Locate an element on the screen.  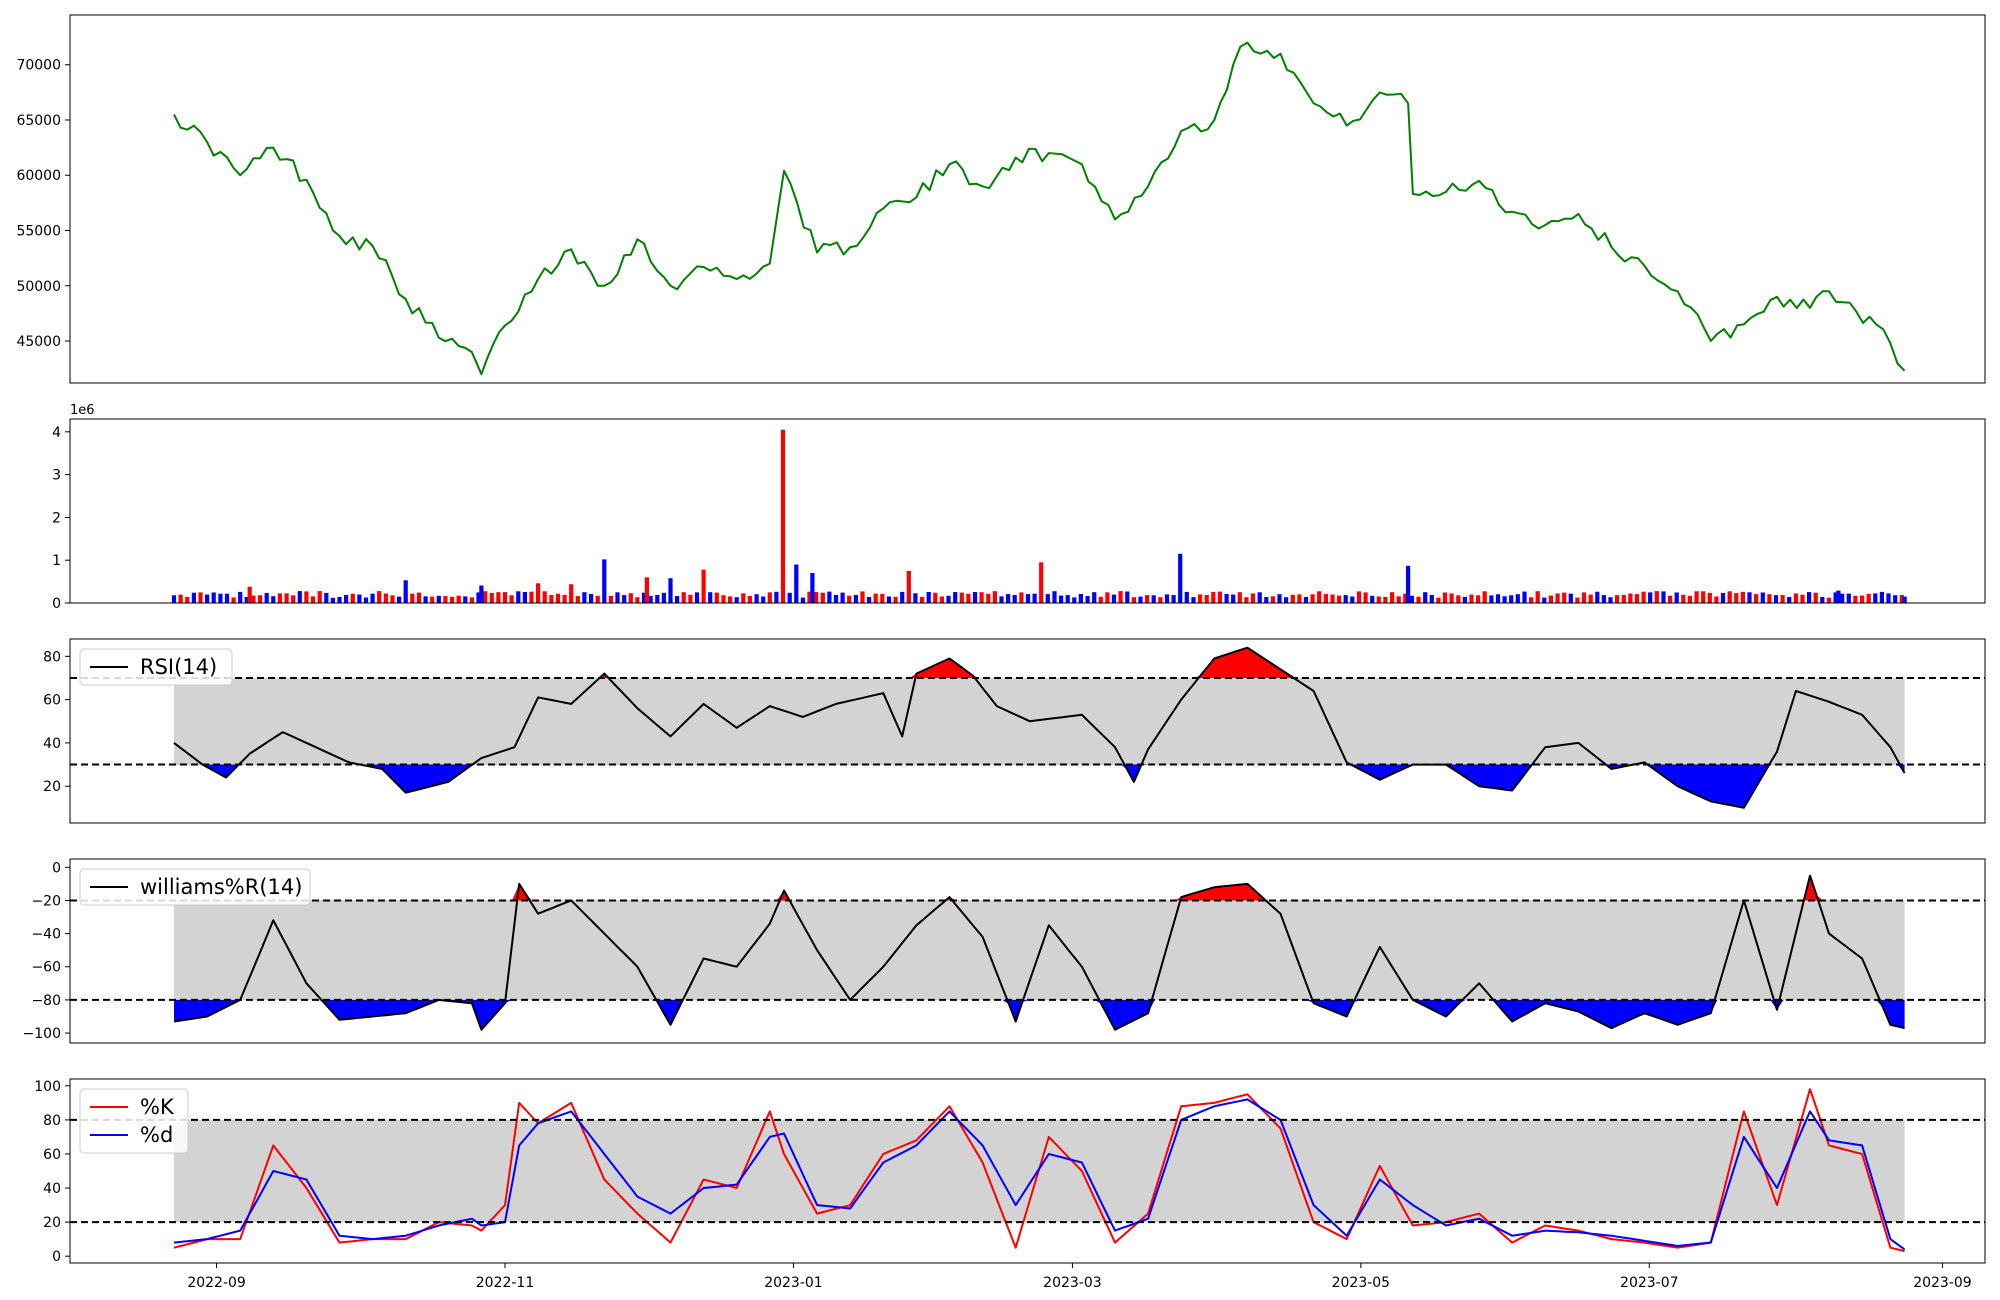
stochastic-xtick-label: 2023-07 is located at coordinates (1649, 1283).